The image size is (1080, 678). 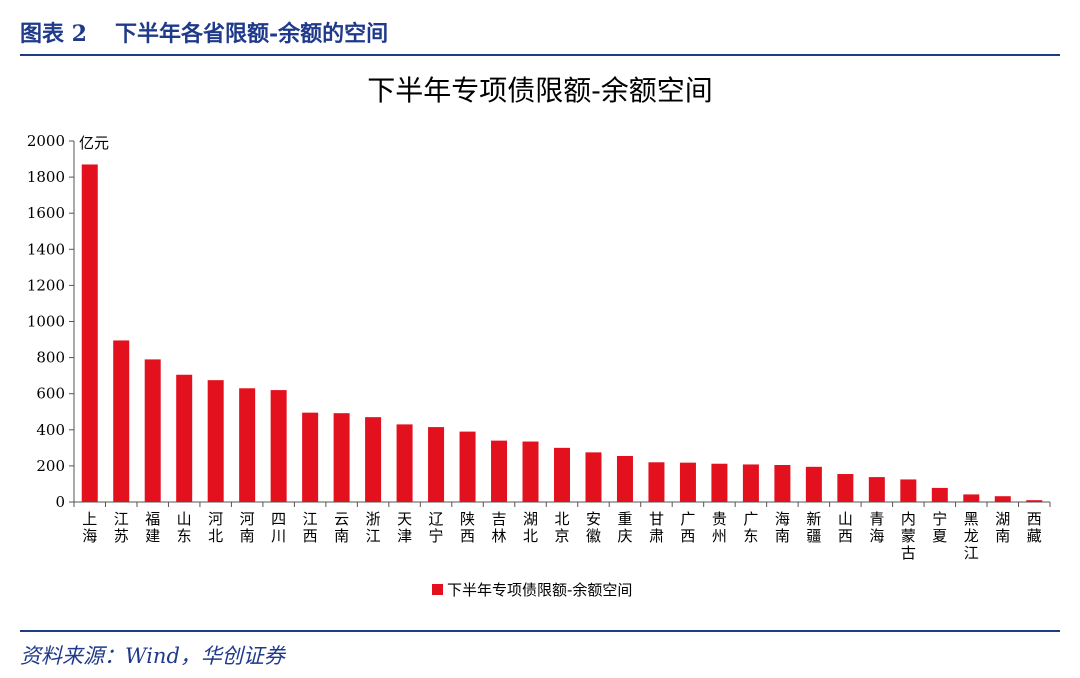 I want to click on x-tick-label: 湖北, so click(x=530, y=527).